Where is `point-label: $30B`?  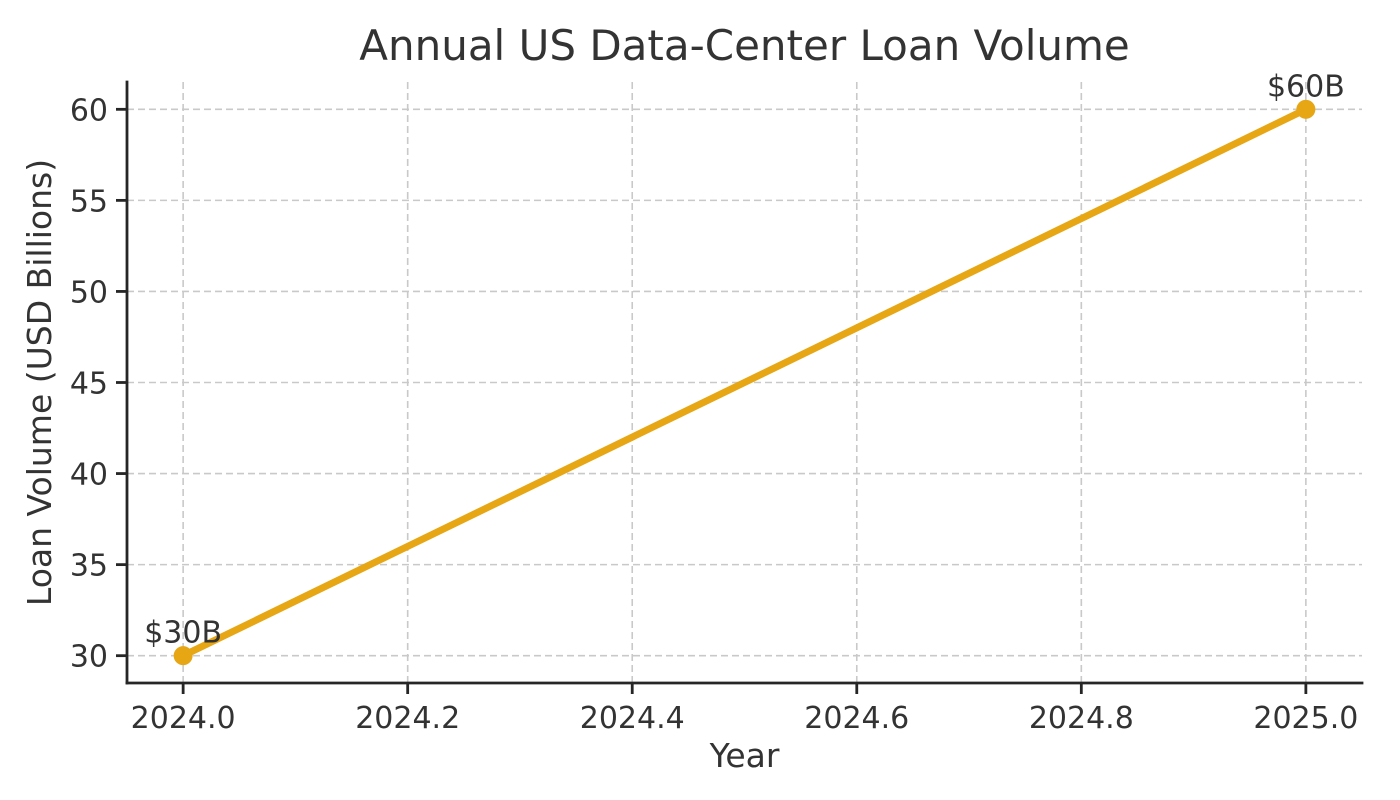
point-label: $30B is located at coordinates (183, 633).